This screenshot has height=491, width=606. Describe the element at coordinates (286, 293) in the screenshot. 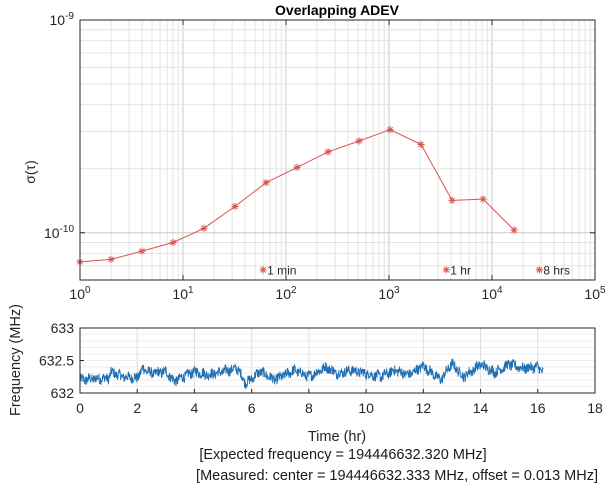

I see `adev-xtick-label: 10²` at that location.